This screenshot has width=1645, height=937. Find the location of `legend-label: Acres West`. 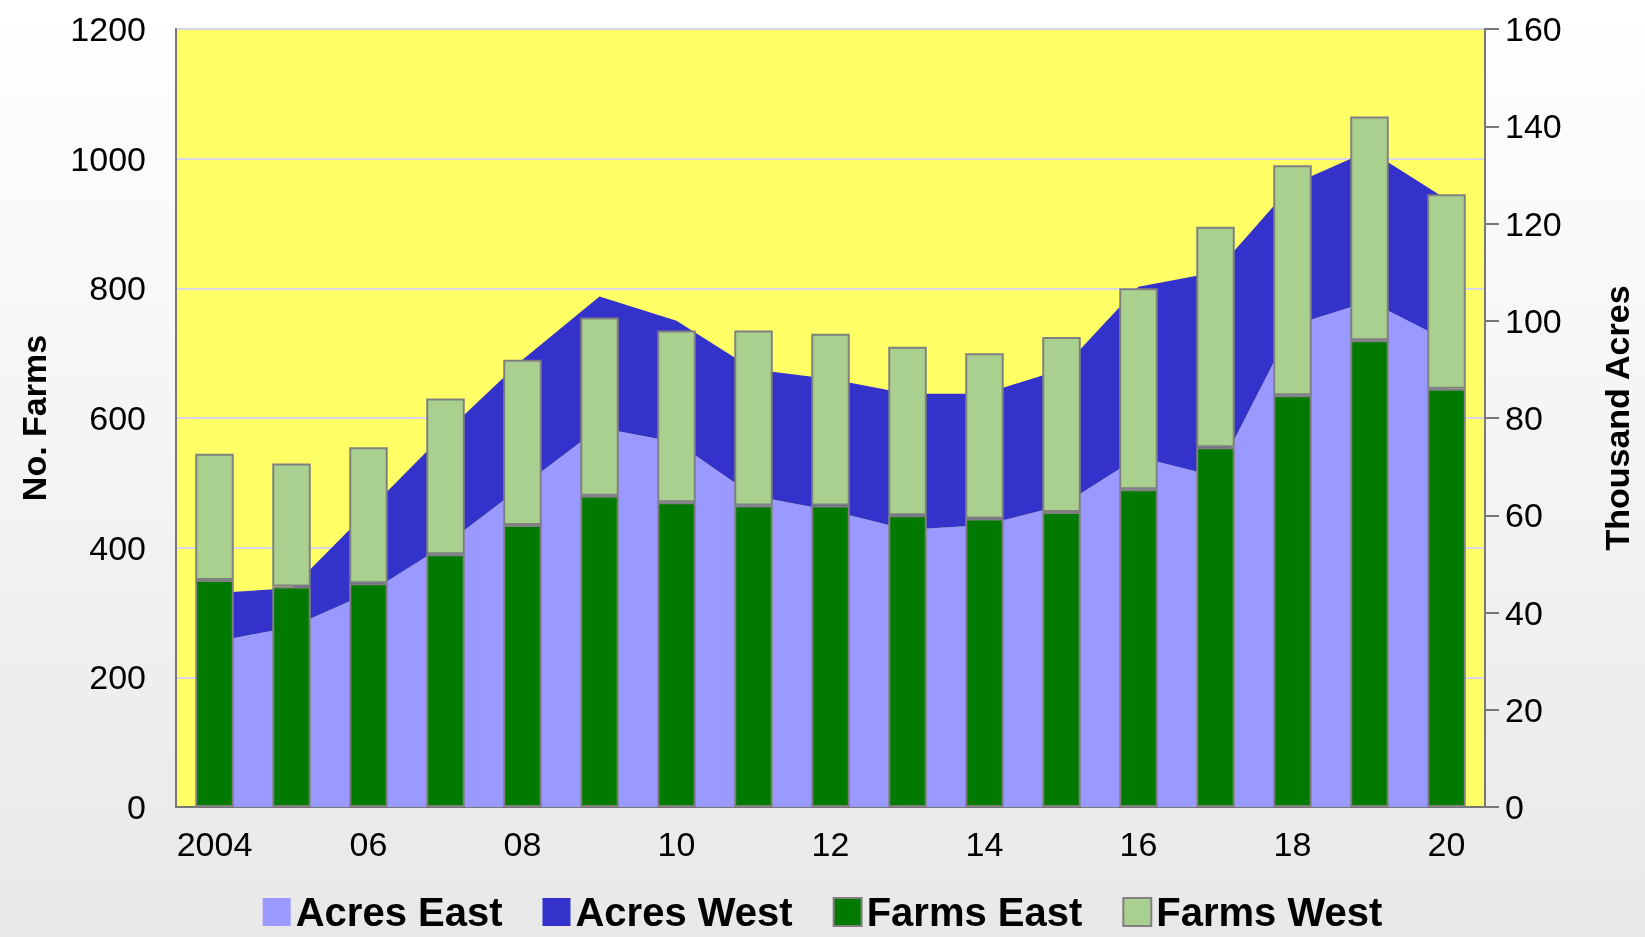

legend-label: Acres West is located at coordinates (684, 912).